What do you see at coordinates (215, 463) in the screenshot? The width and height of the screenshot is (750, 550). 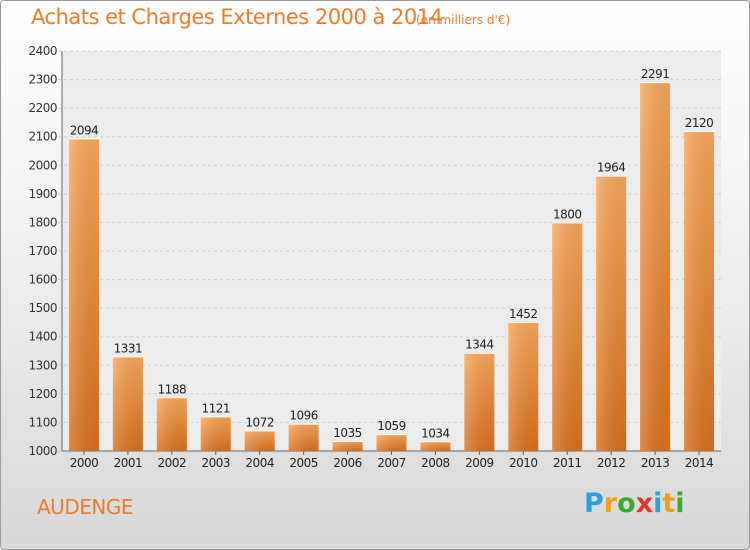 I see `x-tick-label: 2003` at bounding box center [215, 463].